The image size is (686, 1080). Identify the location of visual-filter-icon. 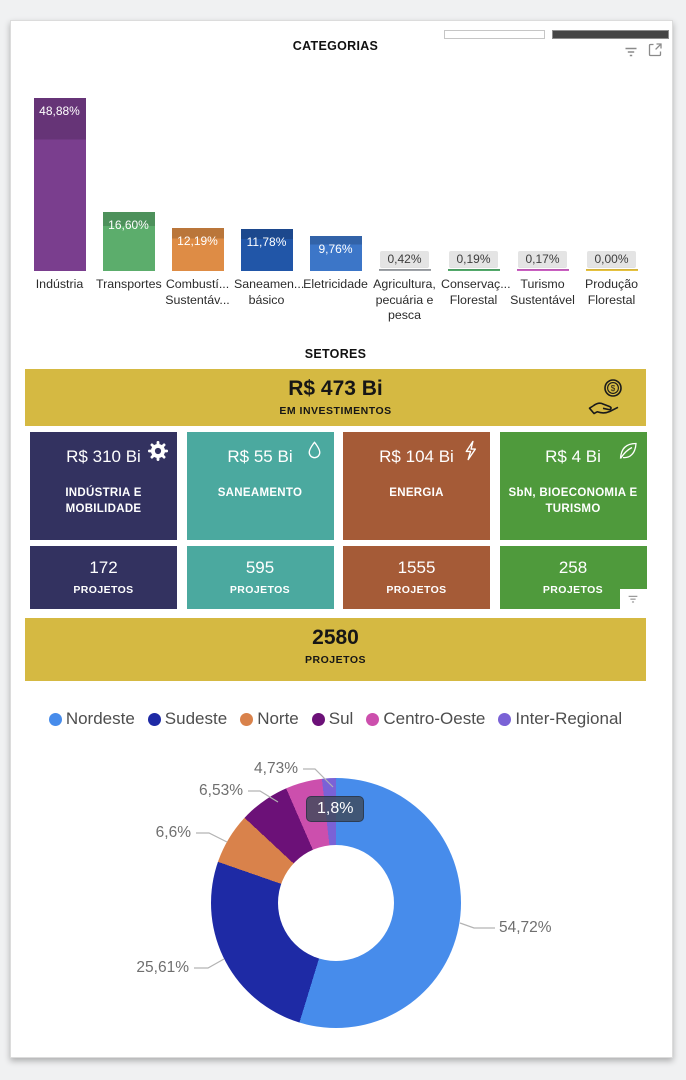
(633, 599).